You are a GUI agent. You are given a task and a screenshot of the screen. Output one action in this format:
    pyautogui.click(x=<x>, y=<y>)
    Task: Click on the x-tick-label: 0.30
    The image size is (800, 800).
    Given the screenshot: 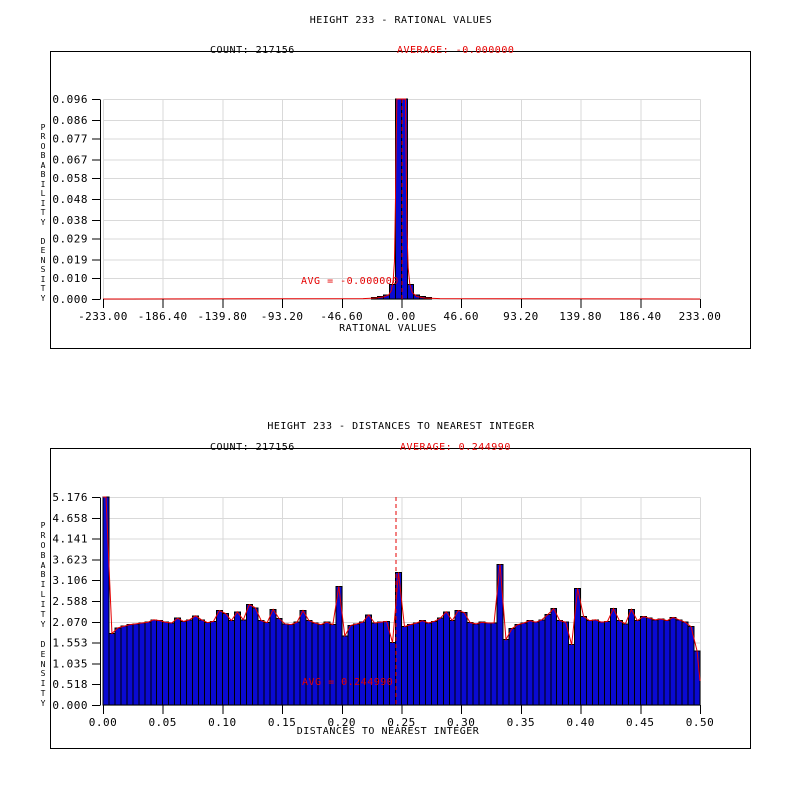 What is the action you would take?
    pyautogui.click(x=461, y=722)
    